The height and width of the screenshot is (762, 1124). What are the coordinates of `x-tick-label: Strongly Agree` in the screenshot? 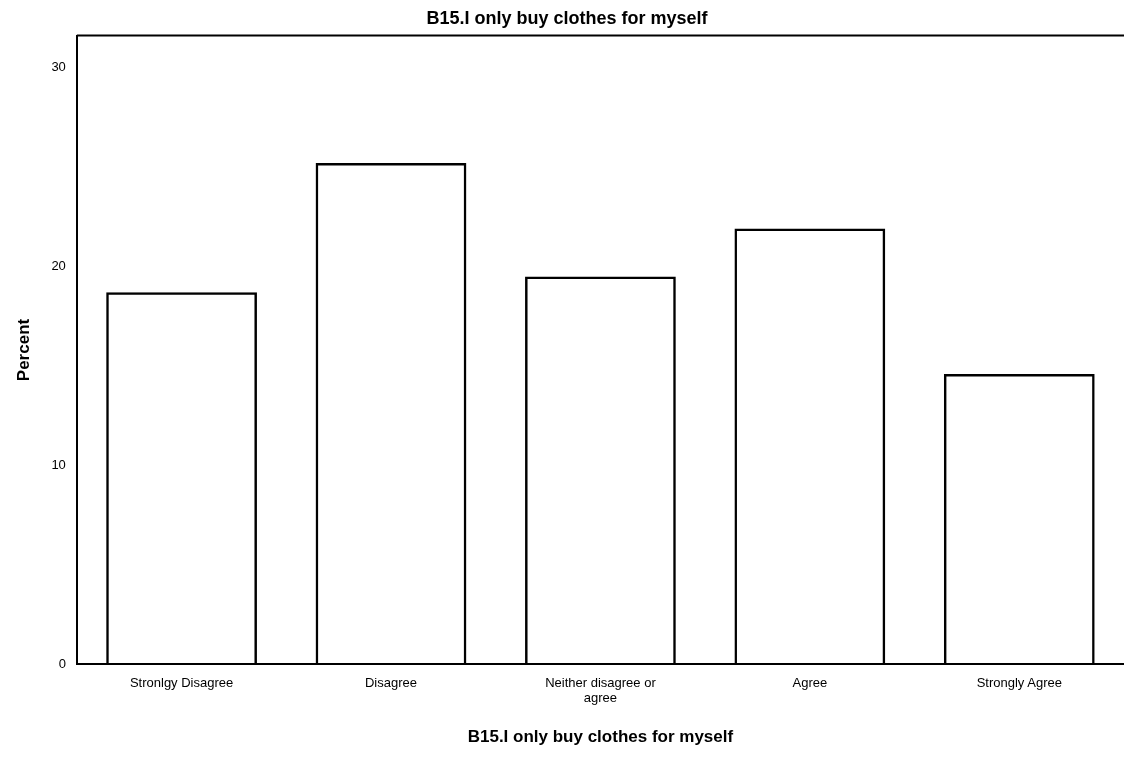 It's located at (1019, 682).